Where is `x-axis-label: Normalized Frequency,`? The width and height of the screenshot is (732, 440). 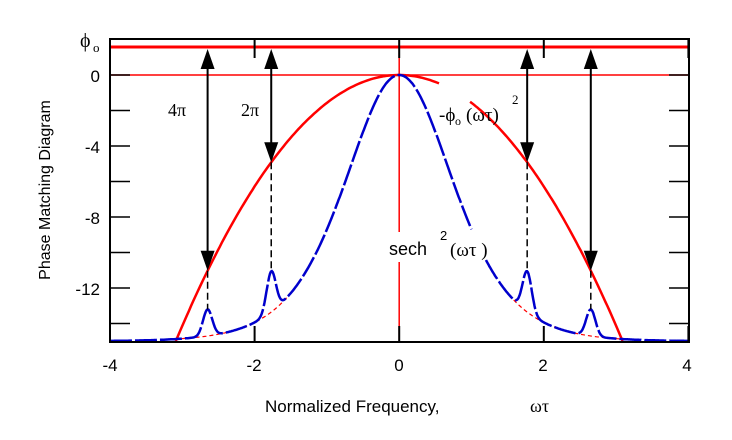 x-axis-label: Normalized Frequency, is located at coordinates (352, 406).